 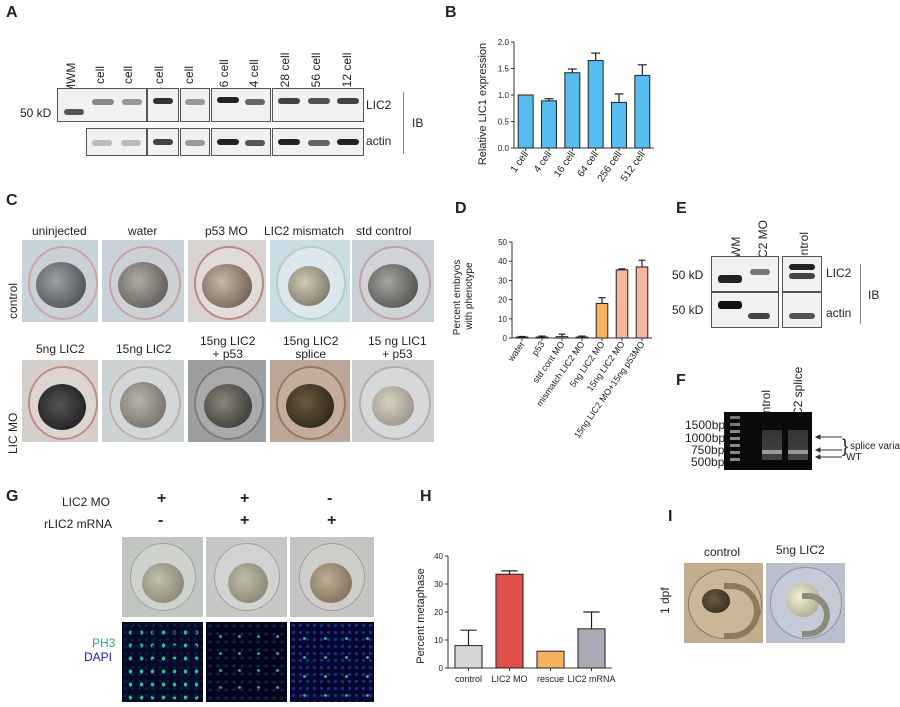 What do you see at coordinates (143, 231) in the screenshot?
I see `condition-label: water` at bounding box center [143, 231].